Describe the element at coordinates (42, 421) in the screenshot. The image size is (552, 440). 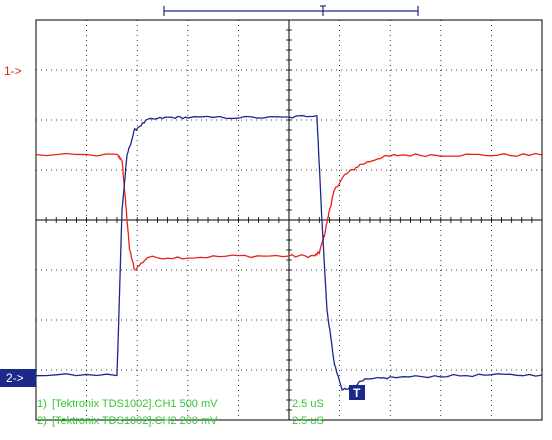
I see `ch2-readout-channel: 2)` at that location.